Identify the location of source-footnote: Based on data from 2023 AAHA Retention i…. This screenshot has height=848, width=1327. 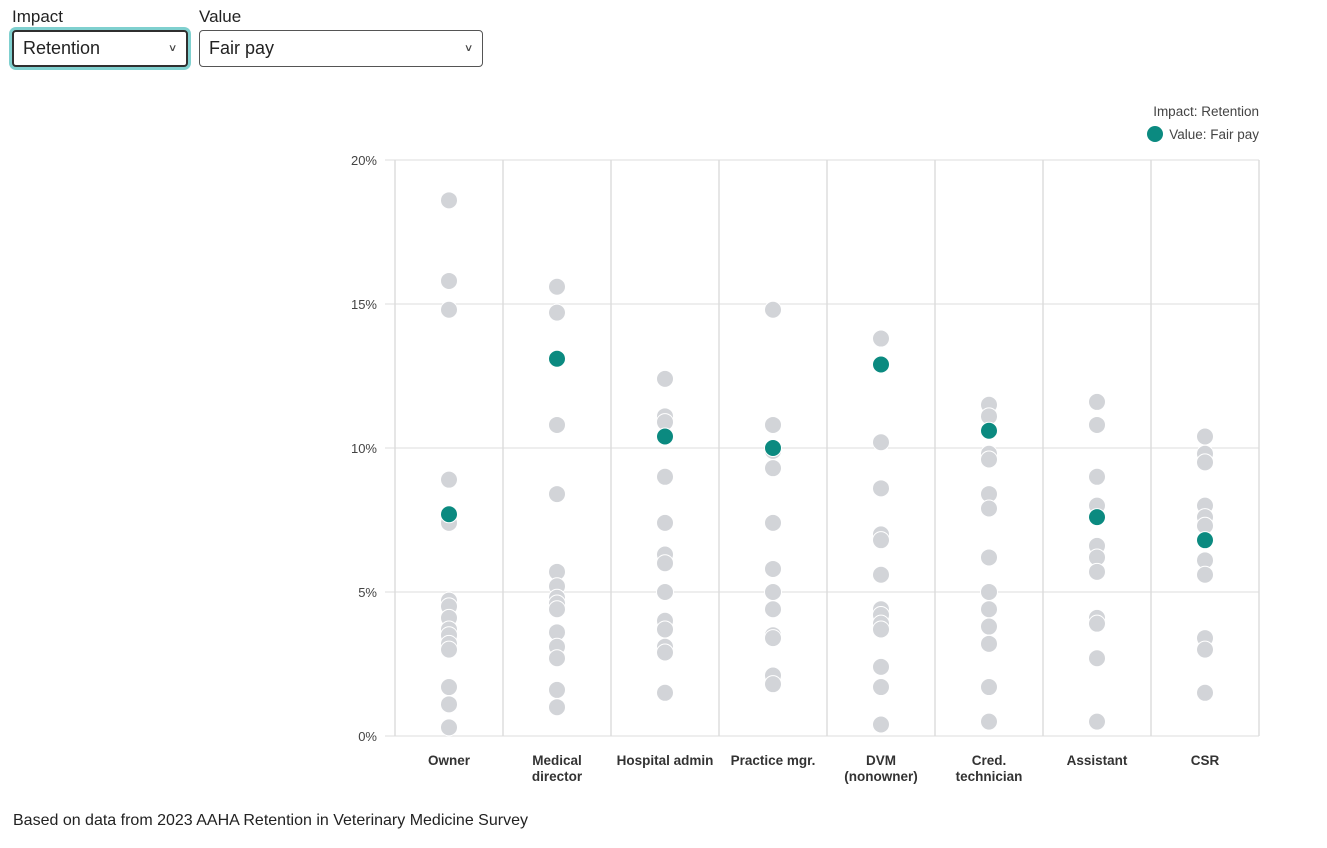
(270, 820).